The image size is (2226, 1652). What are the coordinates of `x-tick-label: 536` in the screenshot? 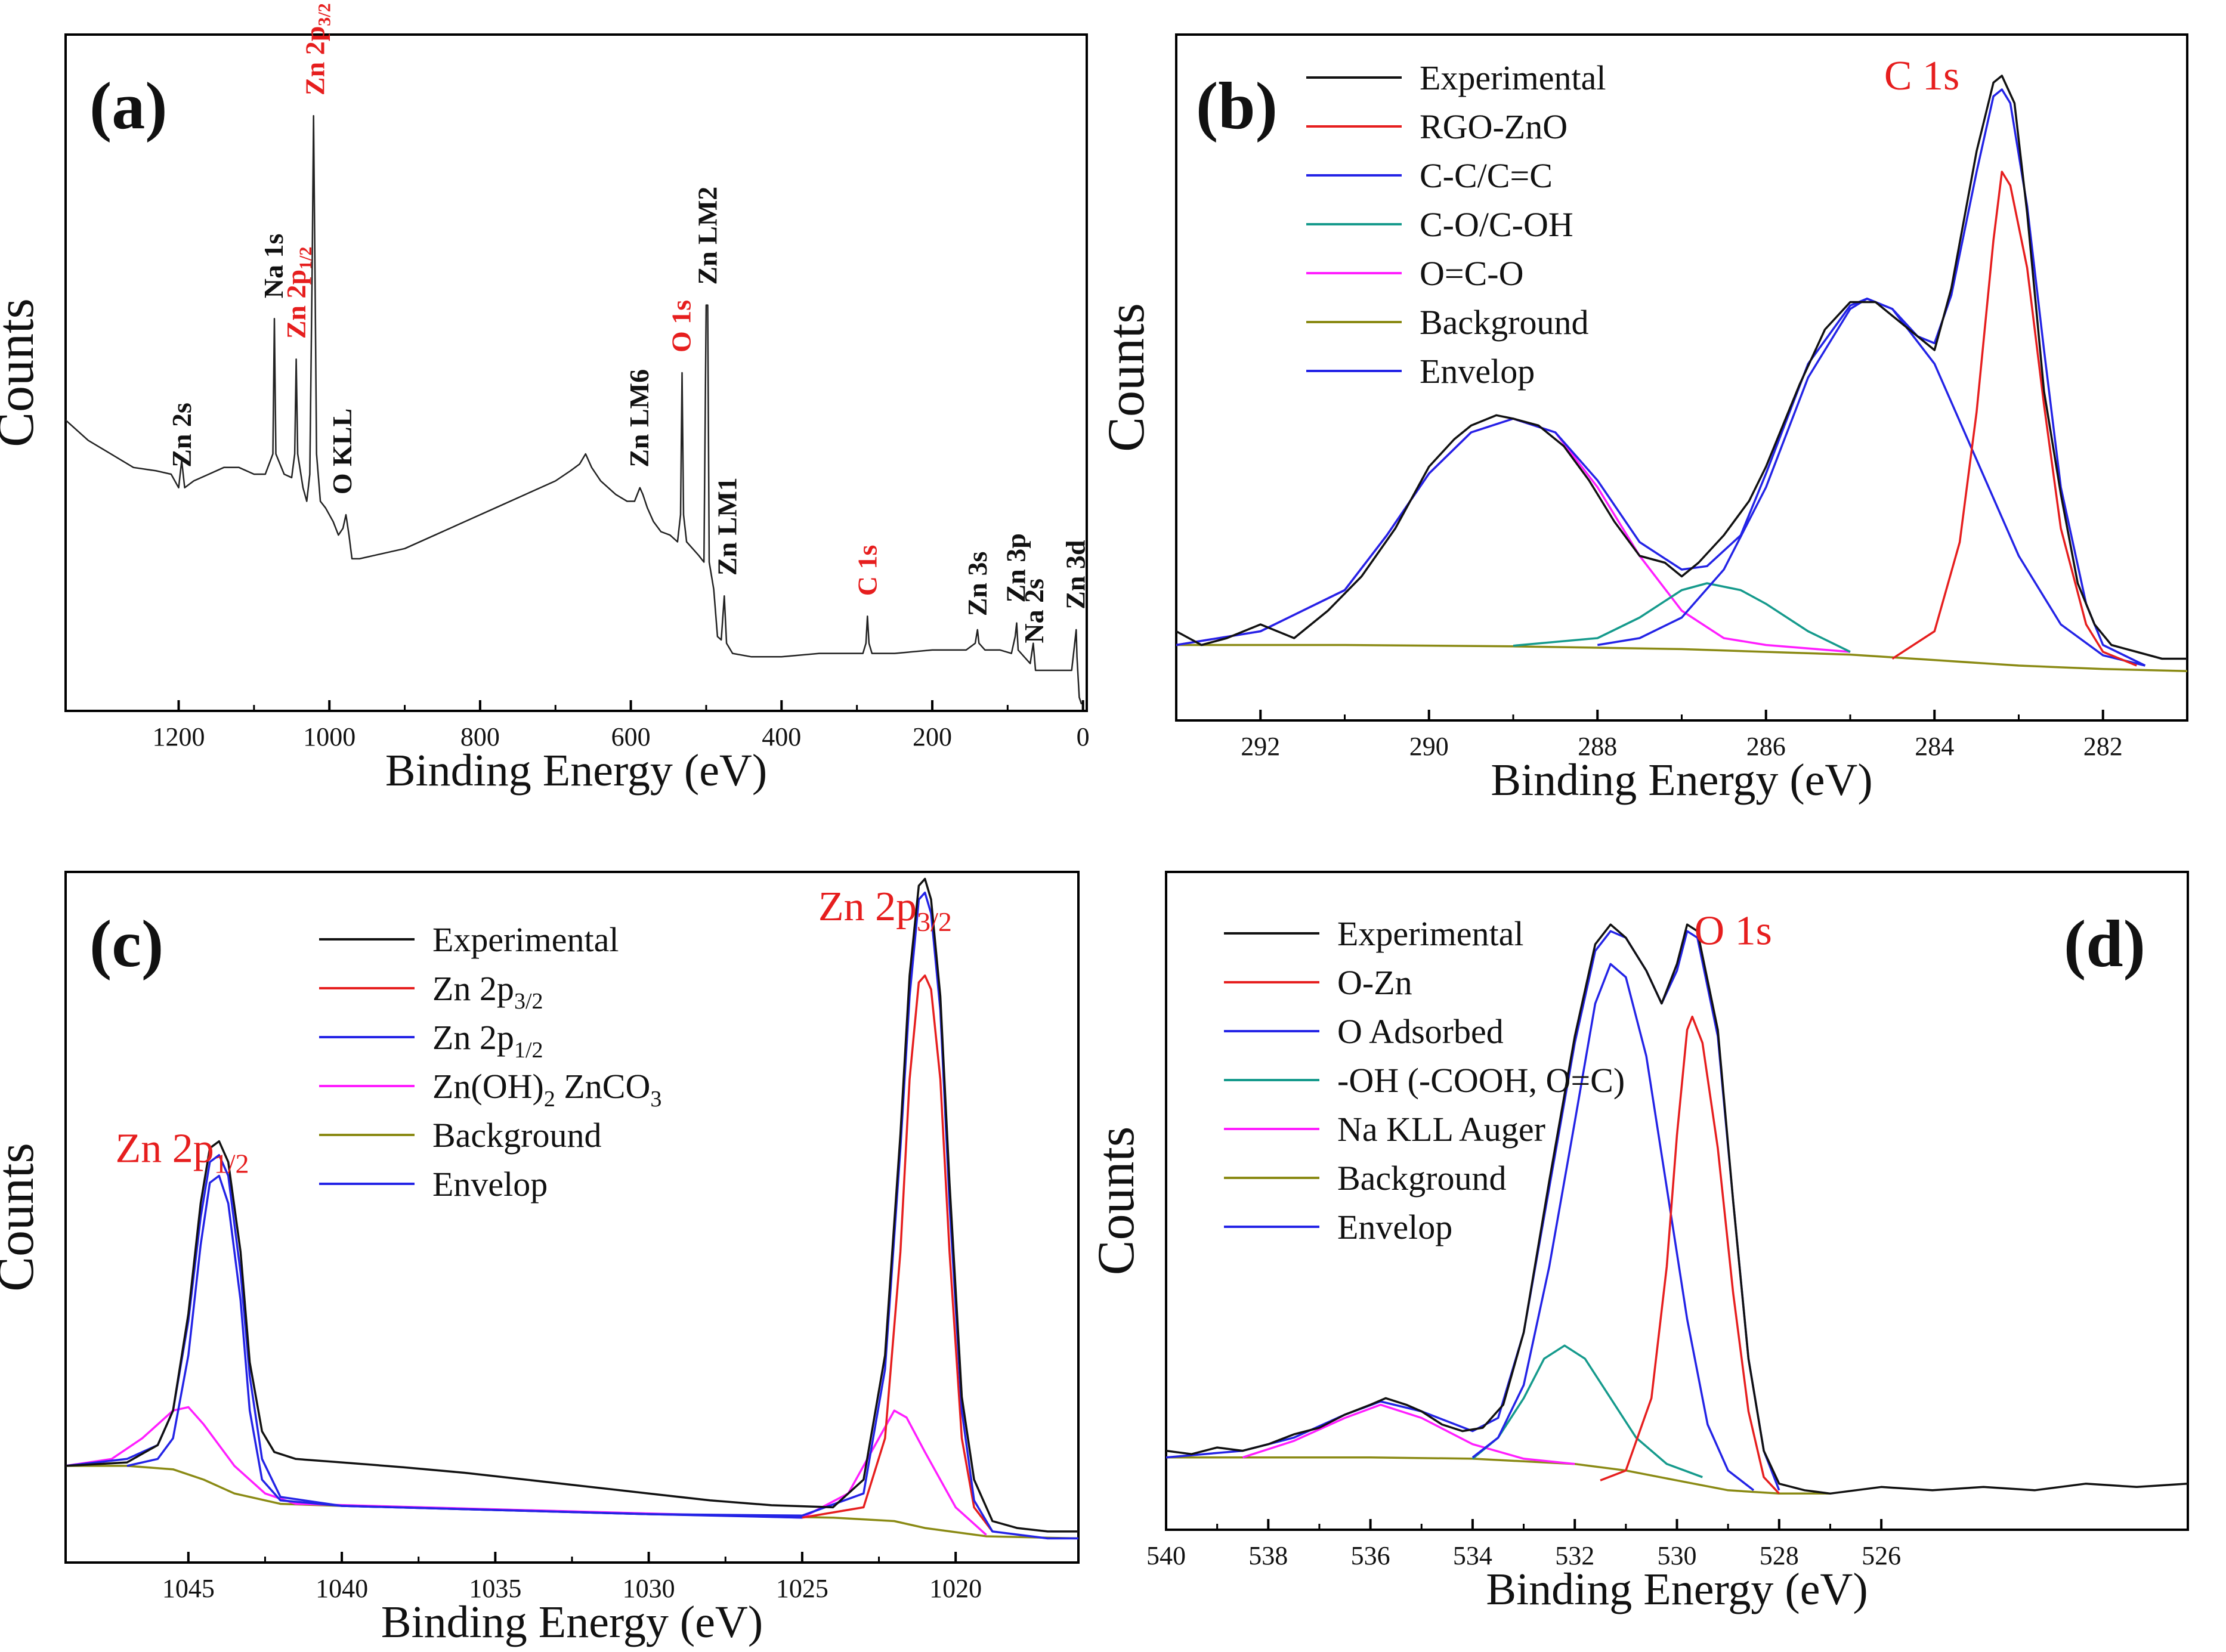 It's located at (1370, 1556).